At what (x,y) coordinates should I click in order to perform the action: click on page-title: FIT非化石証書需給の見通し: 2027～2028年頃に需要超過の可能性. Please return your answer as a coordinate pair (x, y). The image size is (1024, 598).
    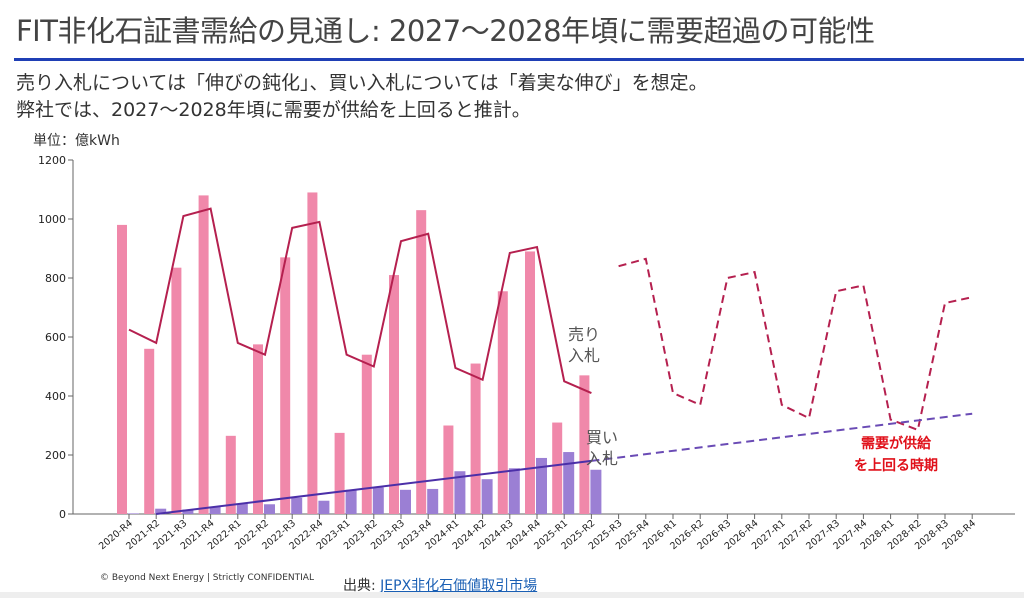
    Looking at the image, I should click on (445, 31).